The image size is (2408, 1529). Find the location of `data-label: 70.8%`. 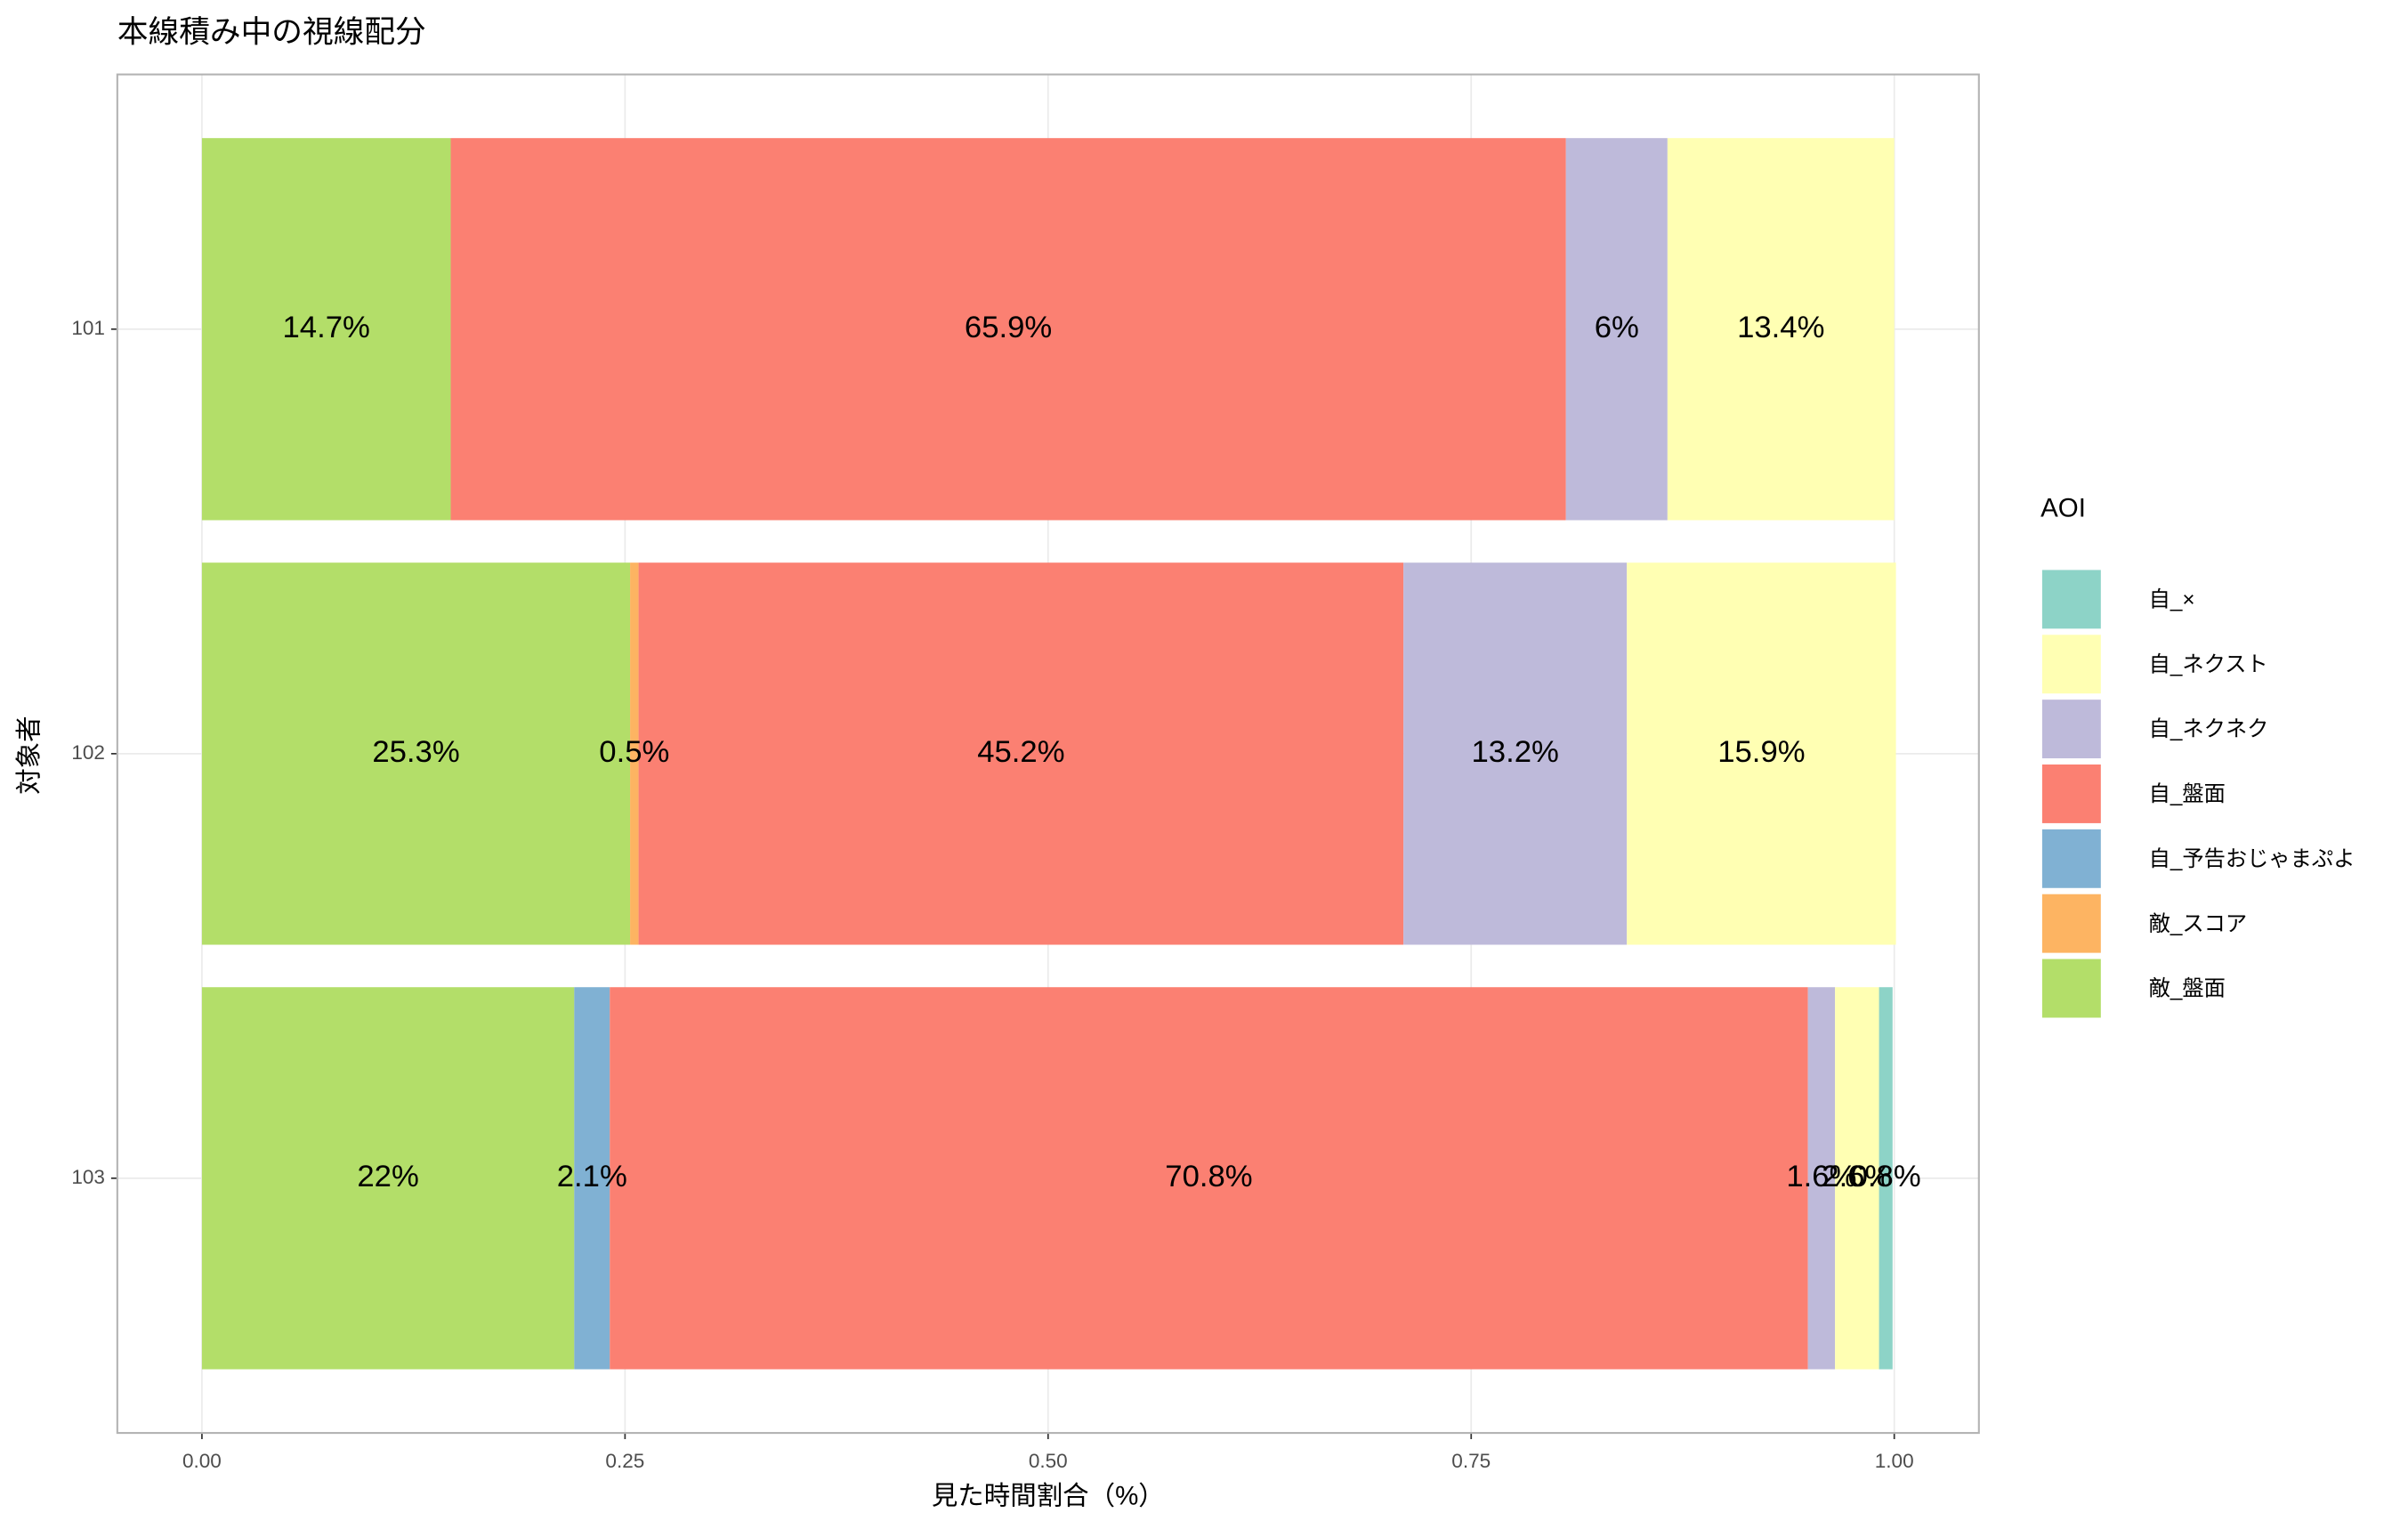

data-label: 70.8% is located at coordinates (1209, 1177).